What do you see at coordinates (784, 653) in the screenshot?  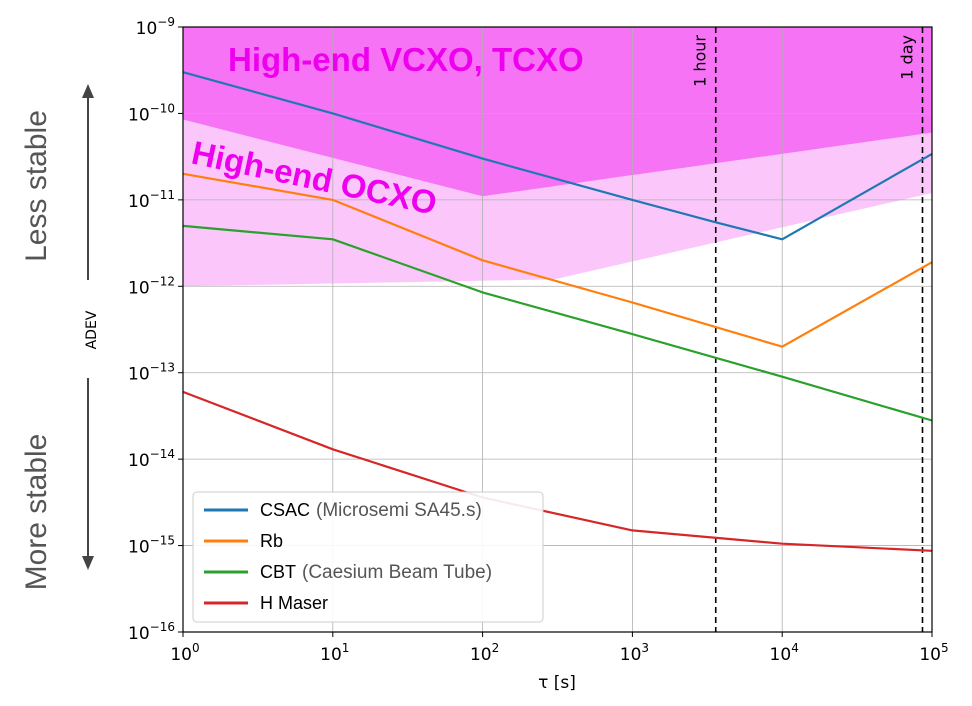 I see `x-tick-label: 10⁴` at bounding box center [784, 653].